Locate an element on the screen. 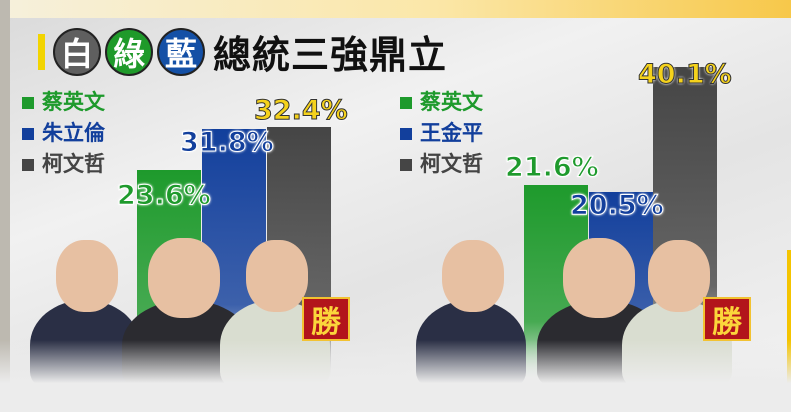 The width and height of the screenshot is (791, 412). legend-item: 朱立倫 is located at coordinates (63, 133).